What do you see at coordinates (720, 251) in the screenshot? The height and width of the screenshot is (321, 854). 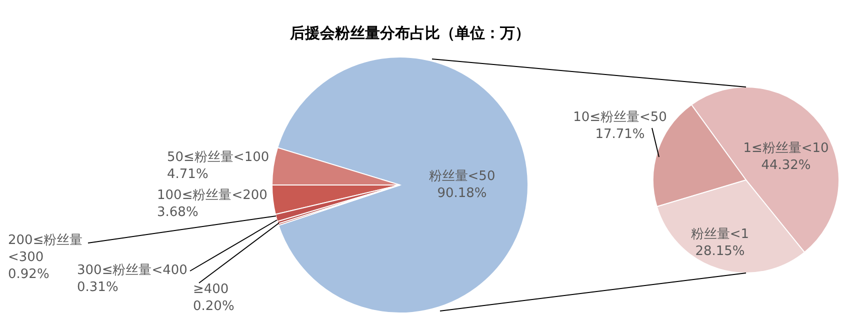 I see `data-label: 28.15%` at bounding box center [720, 251].